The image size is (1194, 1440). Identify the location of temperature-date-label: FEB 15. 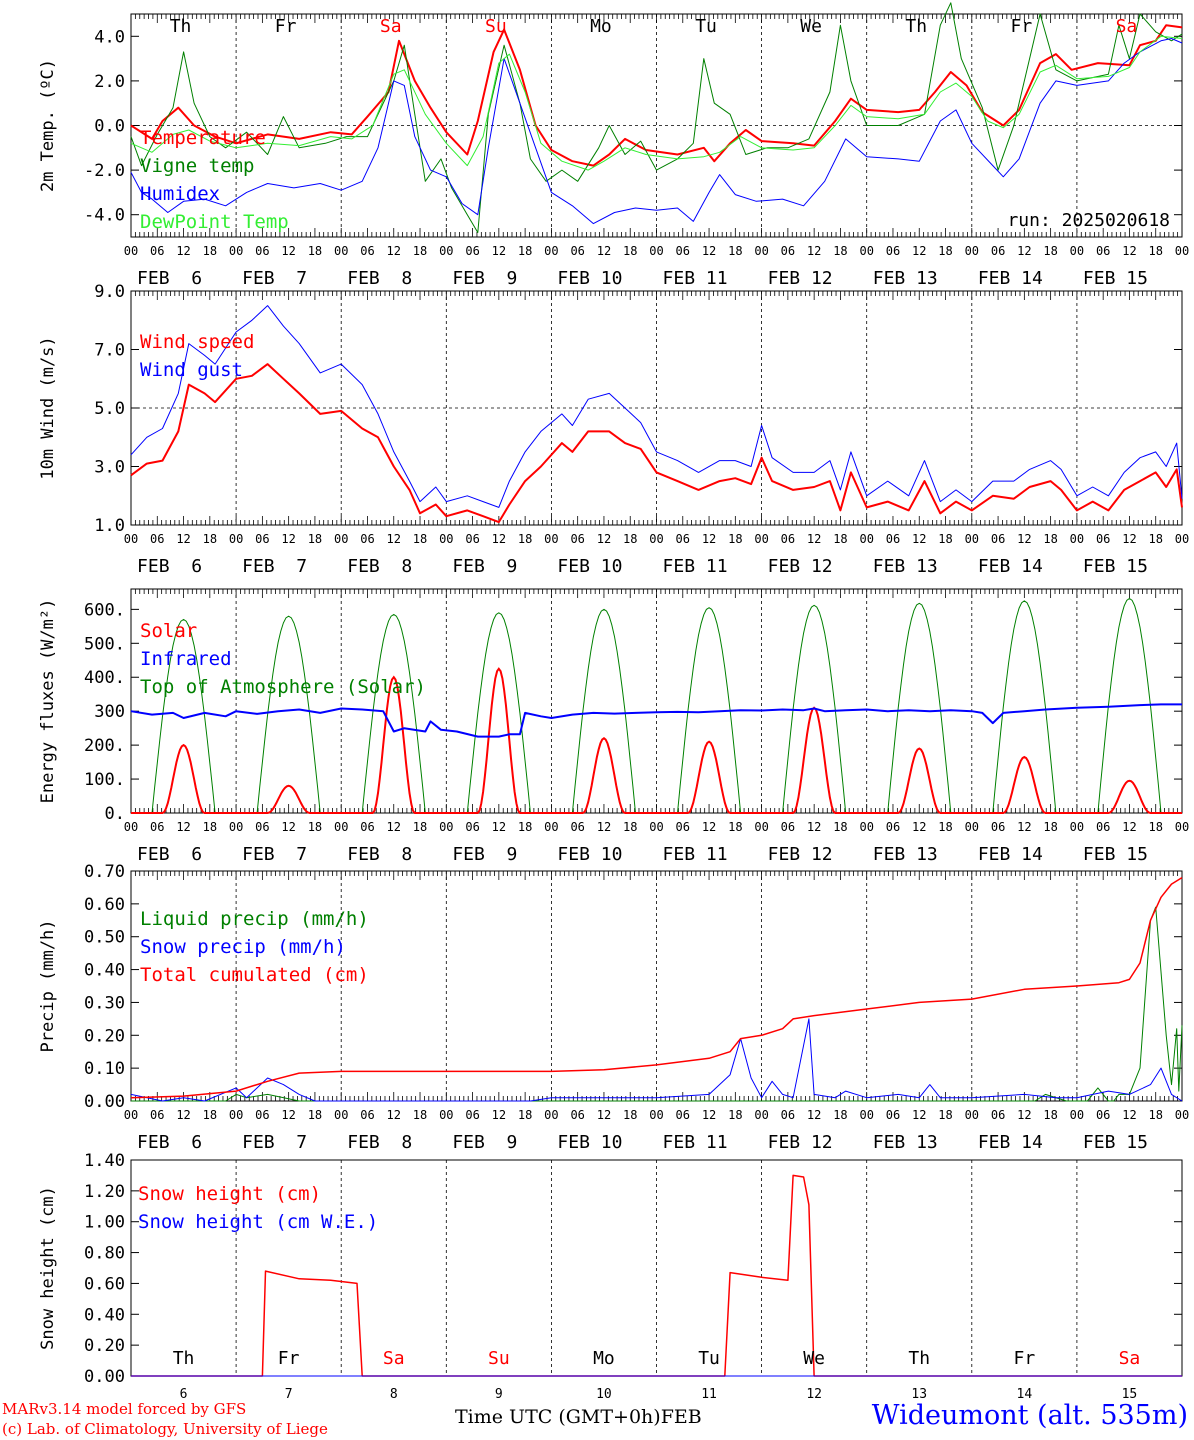
(1115, 278).